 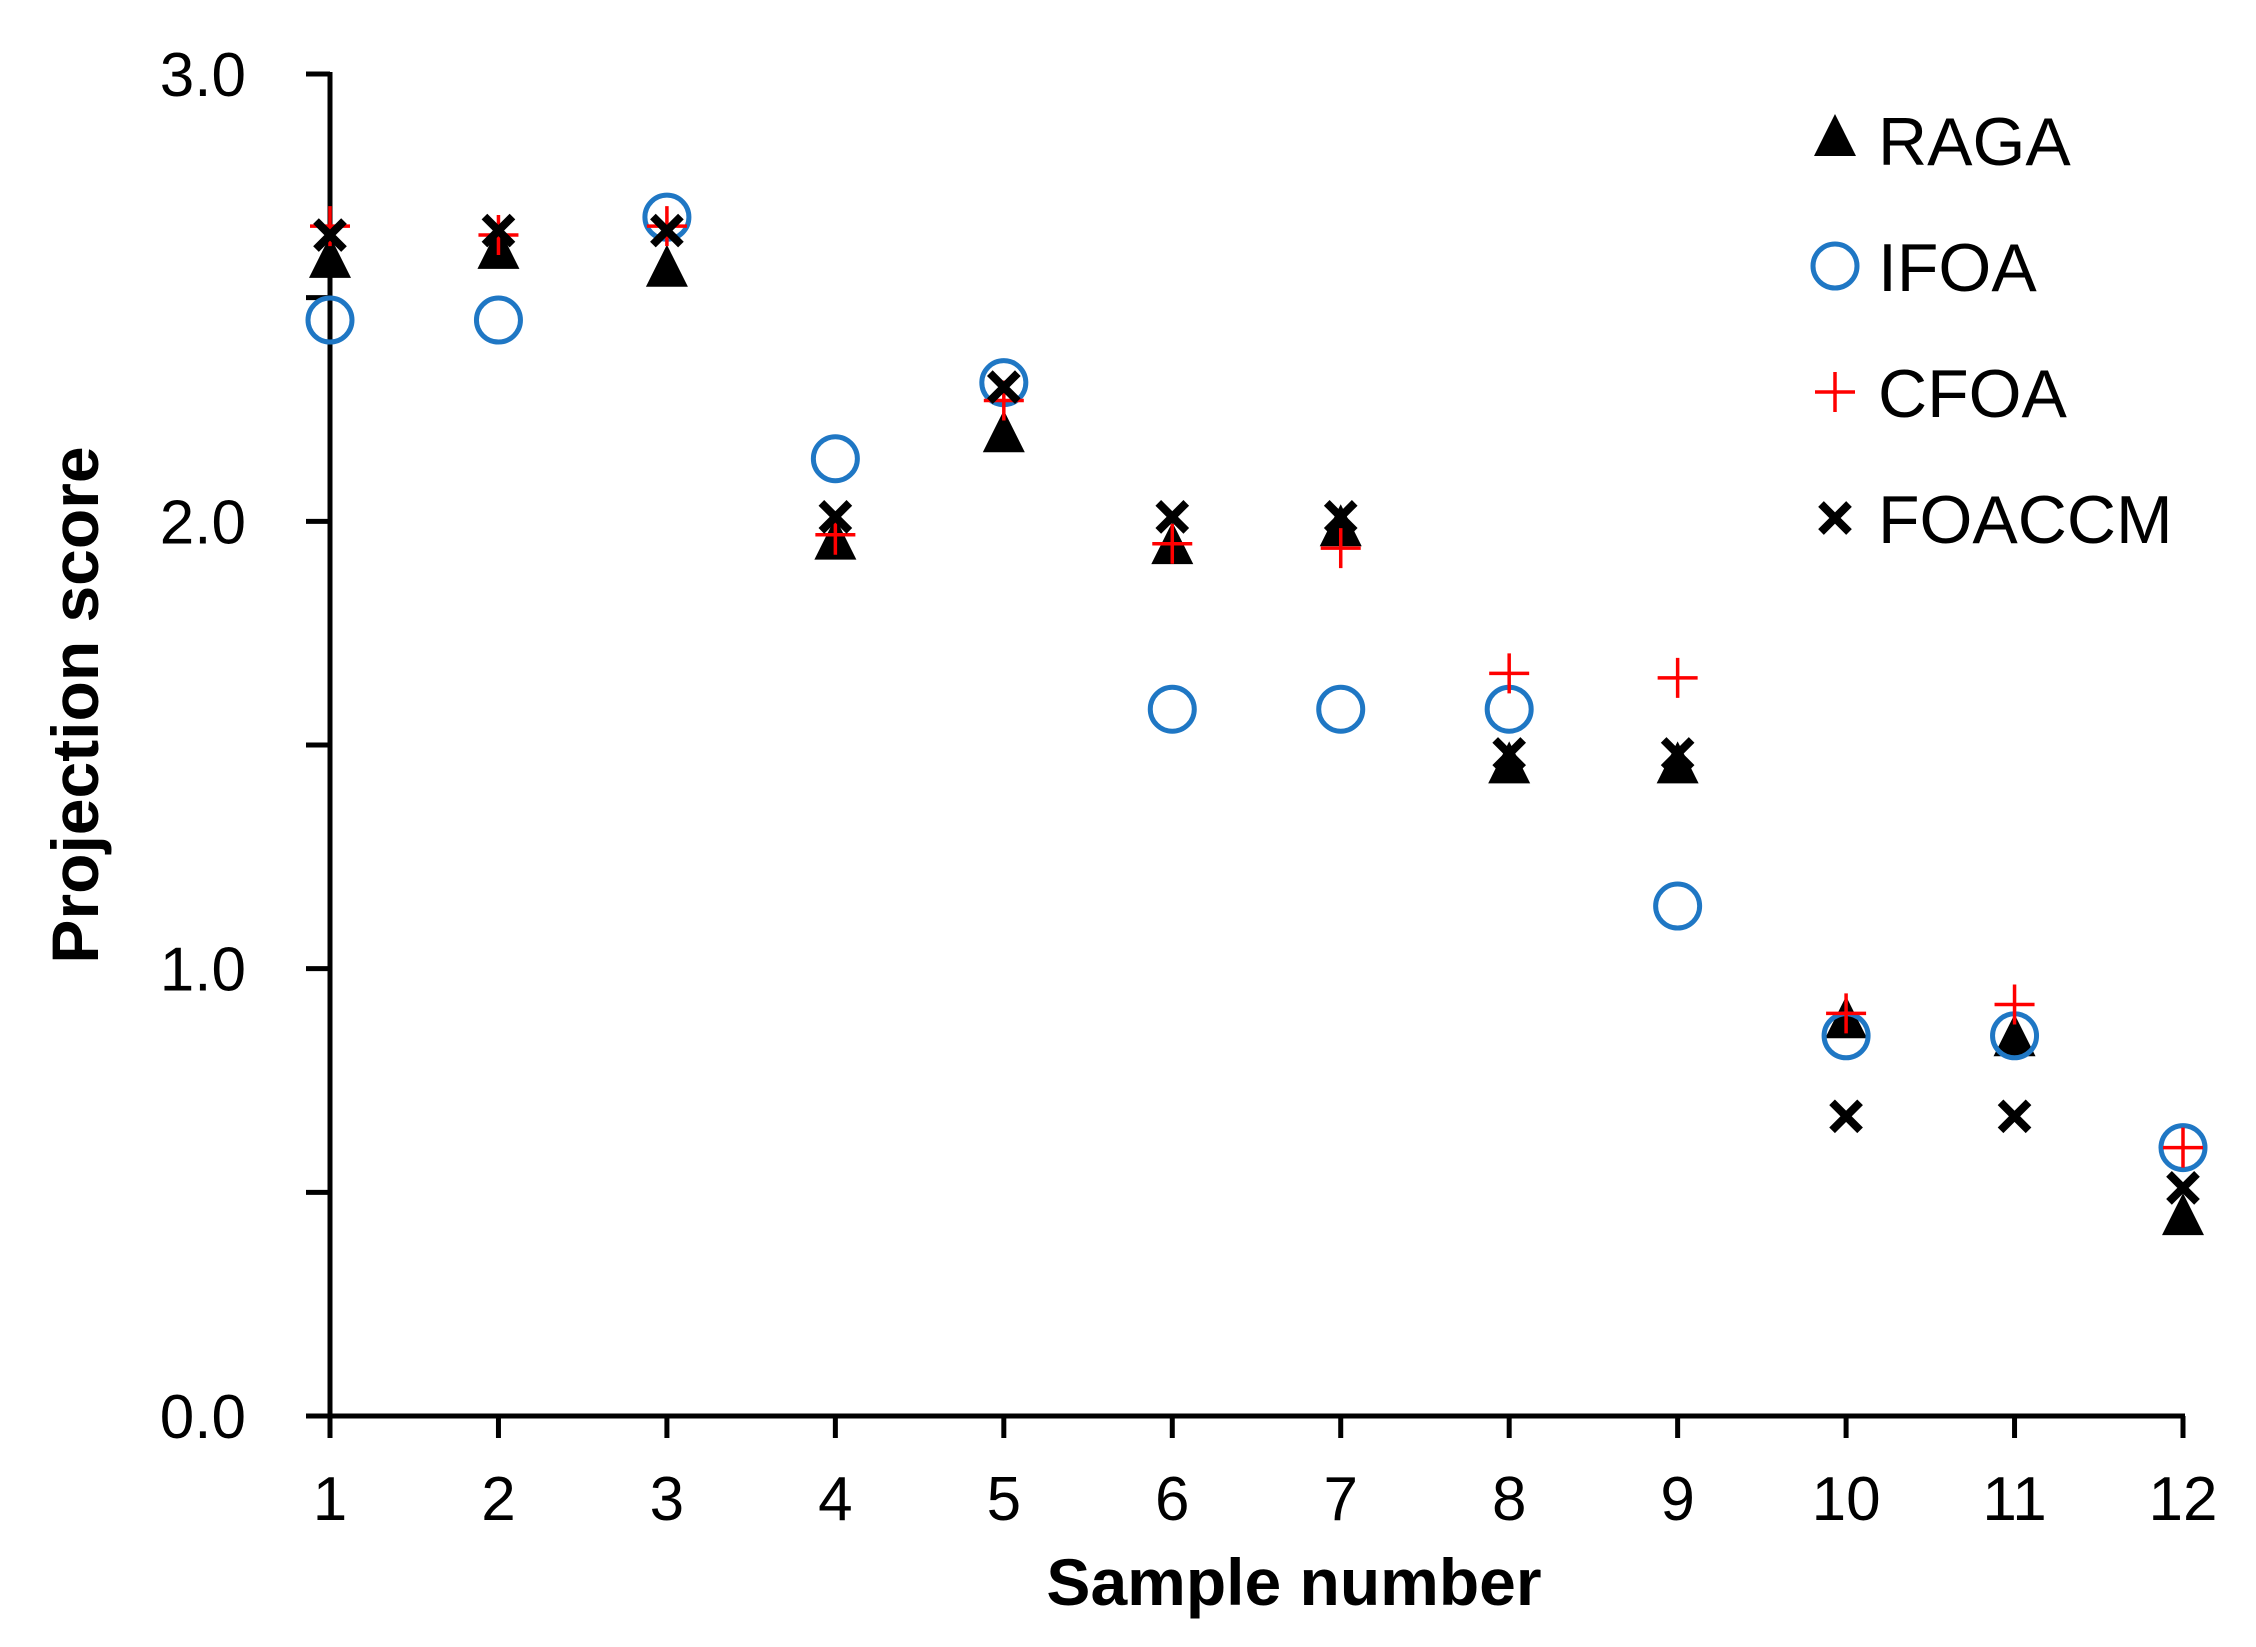 I want to click on x-tick-label: 6, so click(x=1172, y=1499).